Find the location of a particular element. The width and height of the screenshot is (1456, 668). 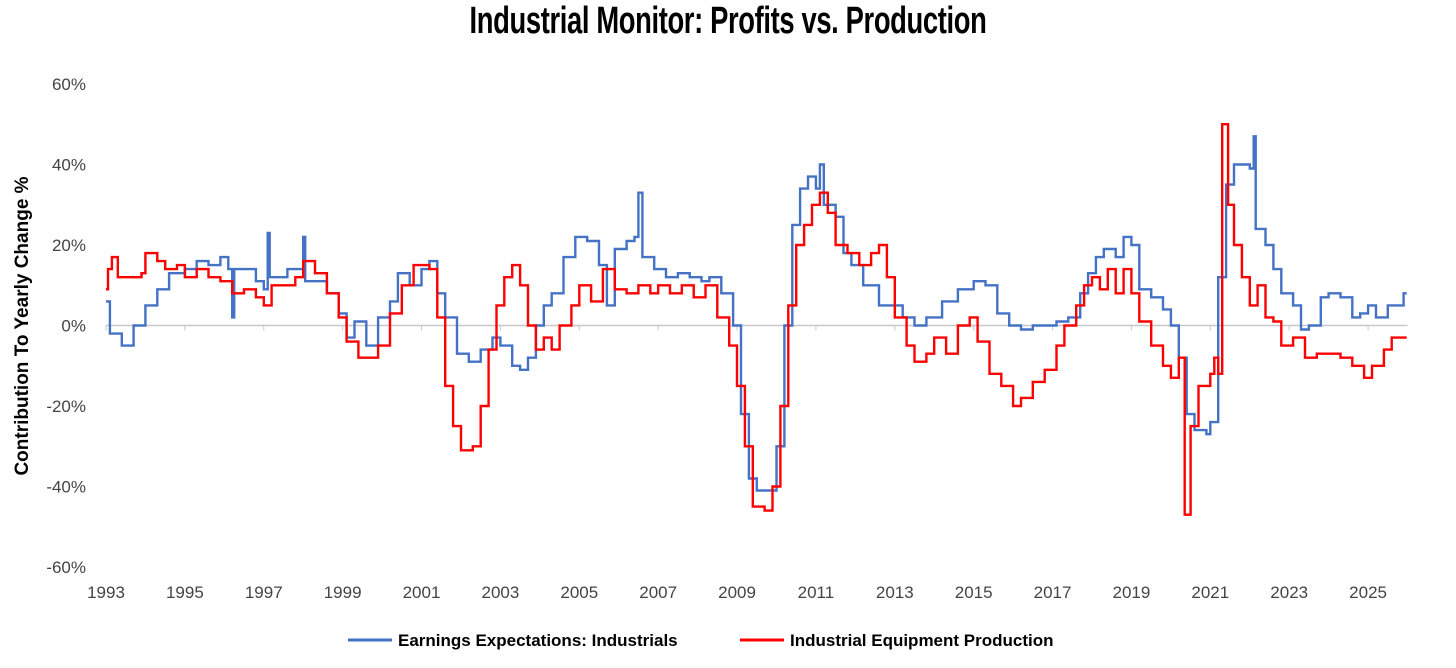

legend-label: Earnings Expectations: Industrials is located at coordinates (538, 640).